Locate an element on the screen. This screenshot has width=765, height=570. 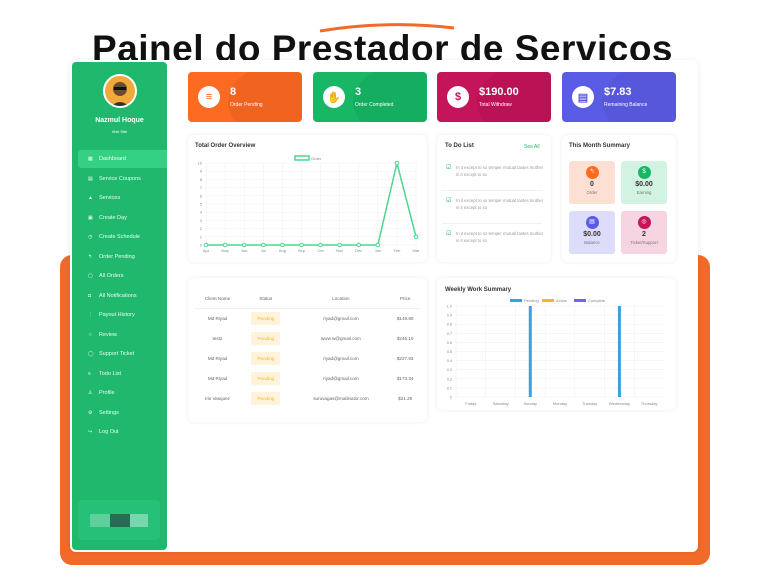
sidebar-item-label: Create Schedule is located at coordinates (119, 237).